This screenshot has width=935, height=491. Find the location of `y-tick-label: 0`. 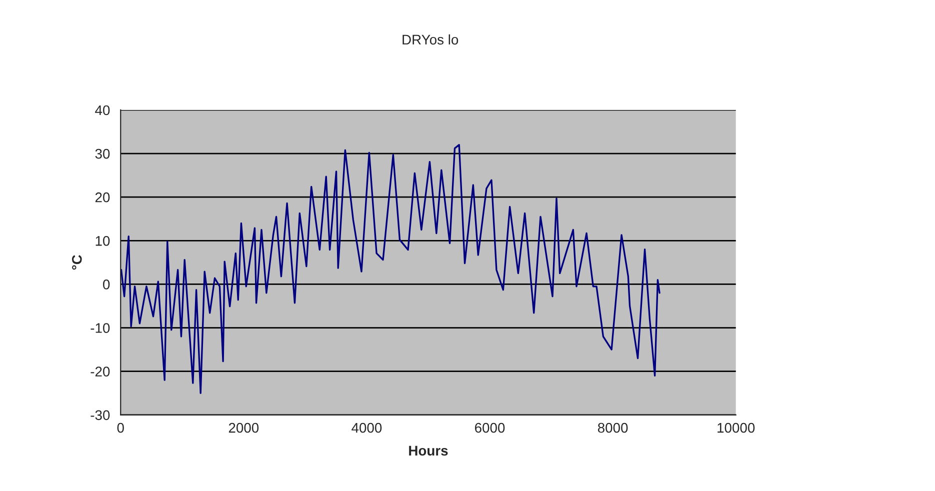

y-tick-label: 0 is located at coordinates (106, 285).